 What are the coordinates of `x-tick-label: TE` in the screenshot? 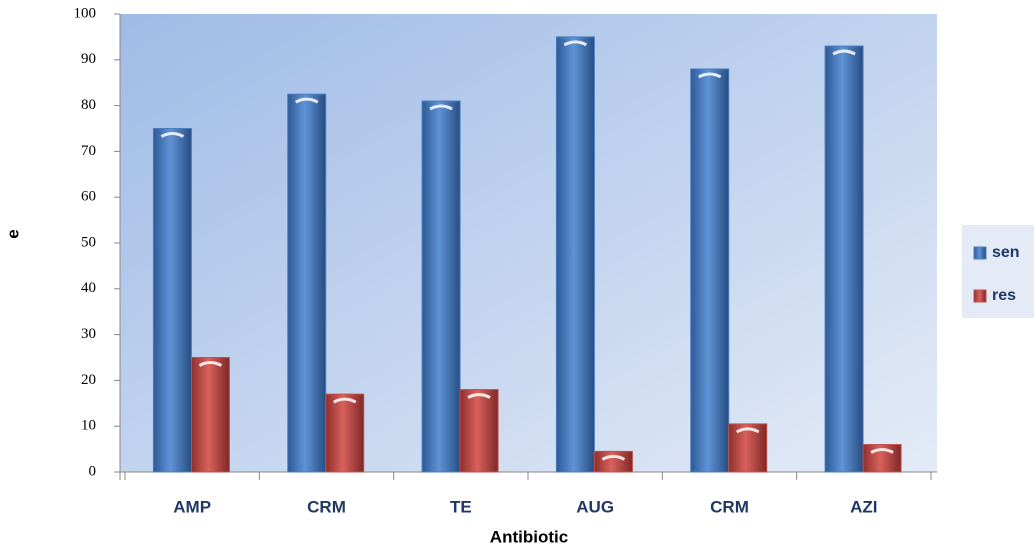 It's located at (461, 506).